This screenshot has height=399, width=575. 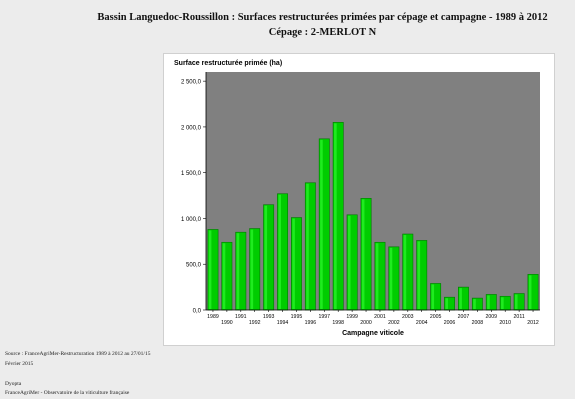 I want to click on x-tick-label: 1990, so click(x=227, y=323).